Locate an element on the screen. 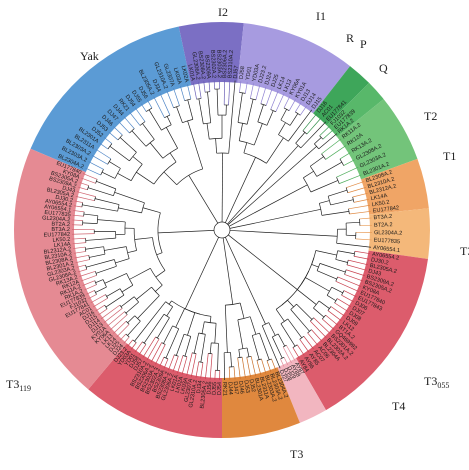 The height and width of the screenshot is (470, 469). leaf-label: YD01 is located at coordinates (249, 73).